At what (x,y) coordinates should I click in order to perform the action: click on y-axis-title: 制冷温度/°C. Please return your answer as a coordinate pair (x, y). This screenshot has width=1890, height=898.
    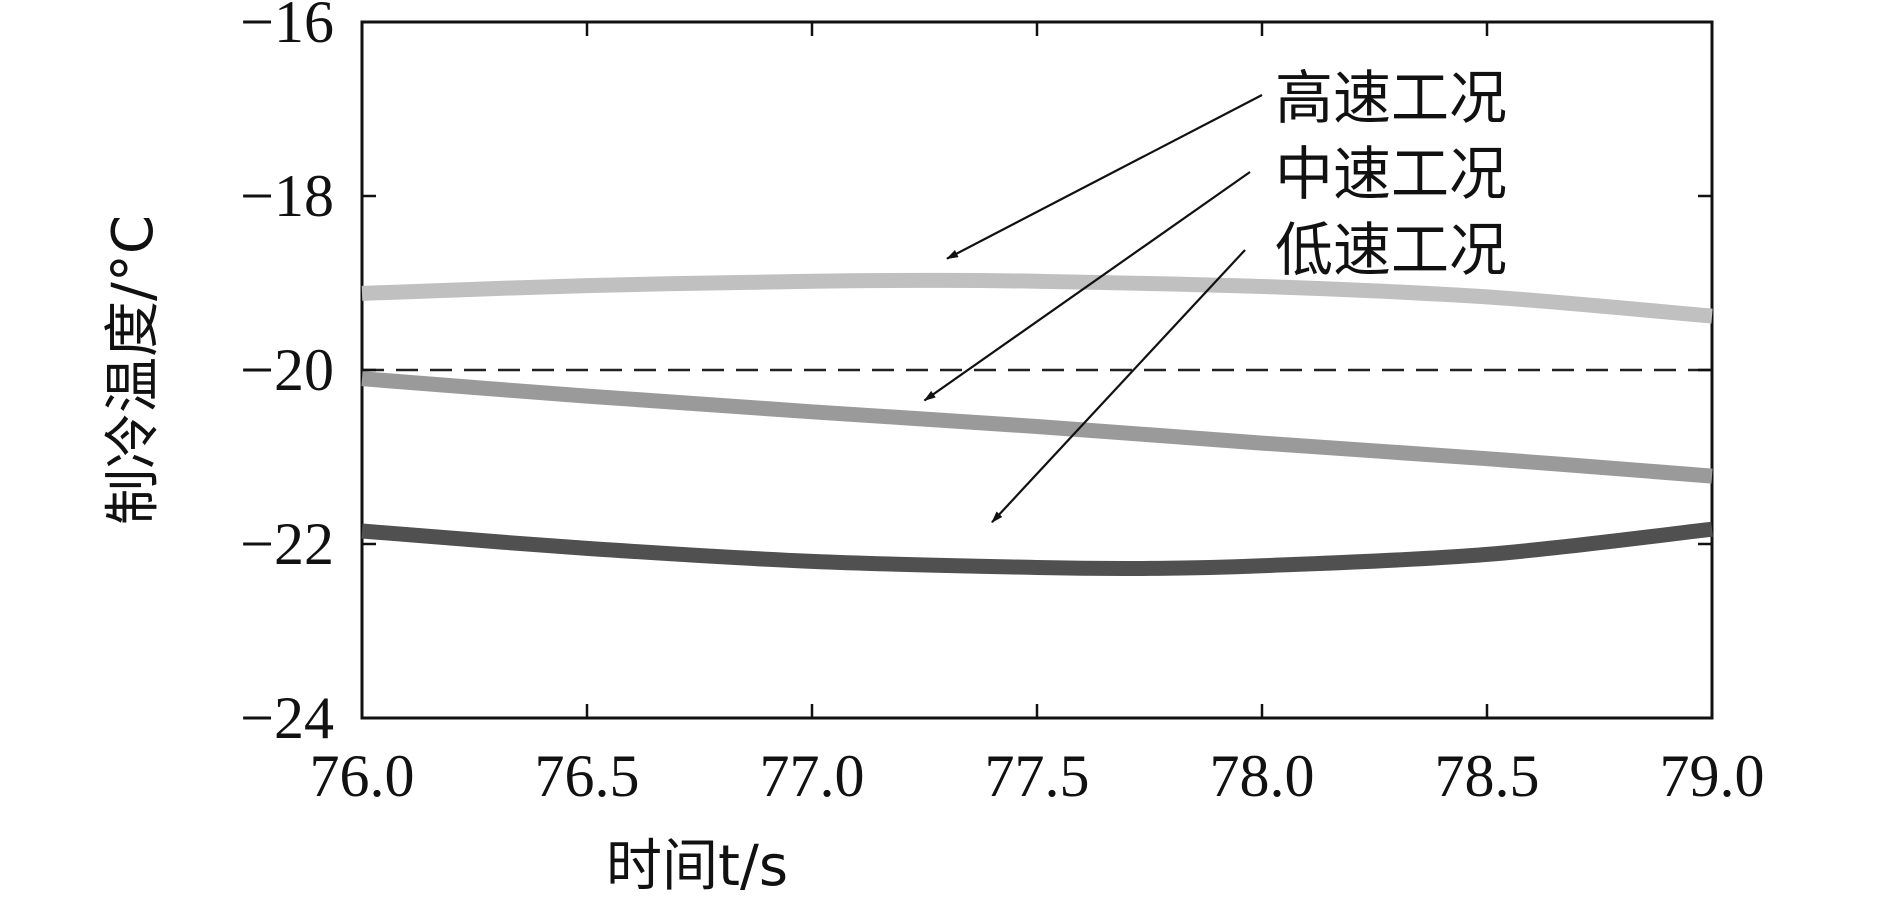
    Looking at the image, I should click on (133, 370).